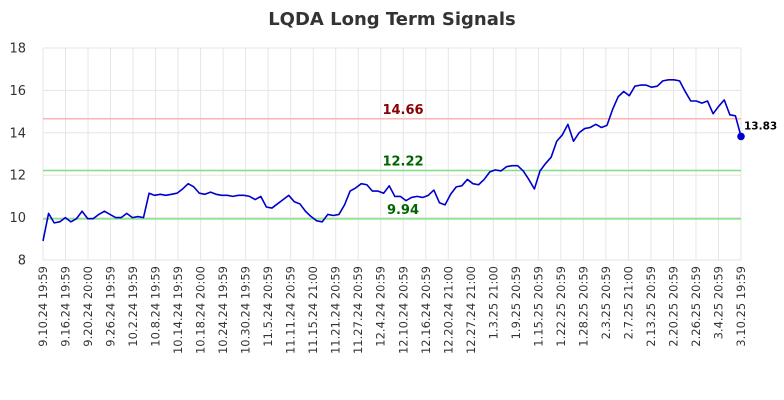  What do you see at coordinates (741, 306) in the screenshot?
I see `x-tick-label: 3.10.25 19:59` at bounding box center [741, 306].